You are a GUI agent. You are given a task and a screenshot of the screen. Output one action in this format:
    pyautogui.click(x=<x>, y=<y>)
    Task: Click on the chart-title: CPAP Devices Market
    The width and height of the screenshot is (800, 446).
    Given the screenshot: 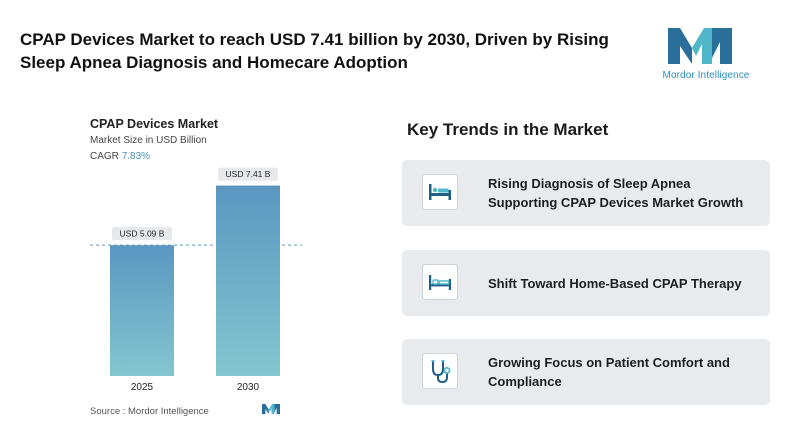 What is the action you would take?
    pyautogui.click(x=154, y=124)
    